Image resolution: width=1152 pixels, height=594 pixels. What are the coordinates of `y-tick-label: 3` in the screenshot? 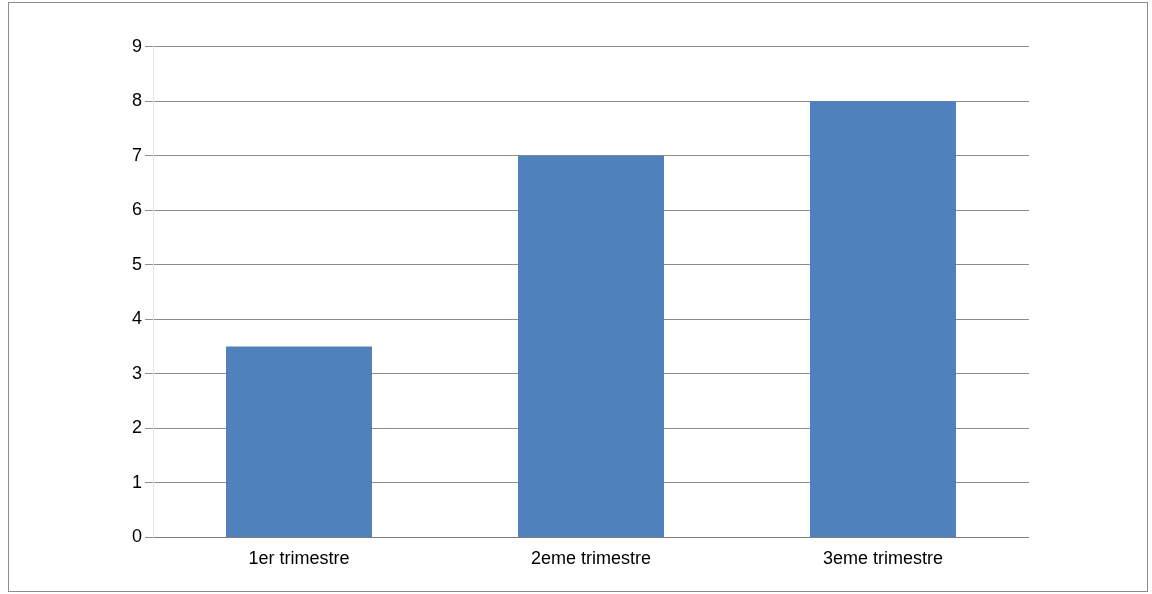 It's located at (137, 372).